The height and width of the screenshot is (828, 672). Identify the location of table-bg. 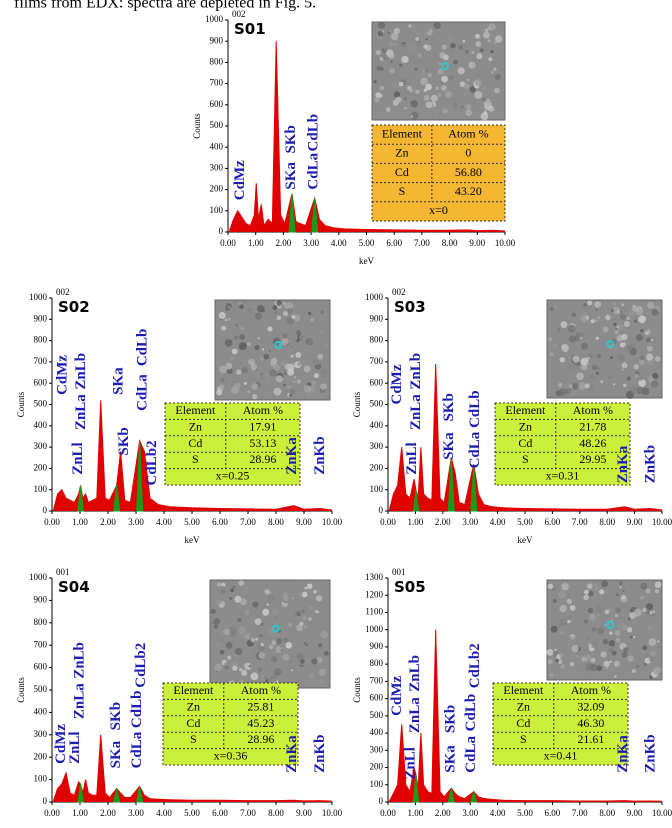
(560, 724).